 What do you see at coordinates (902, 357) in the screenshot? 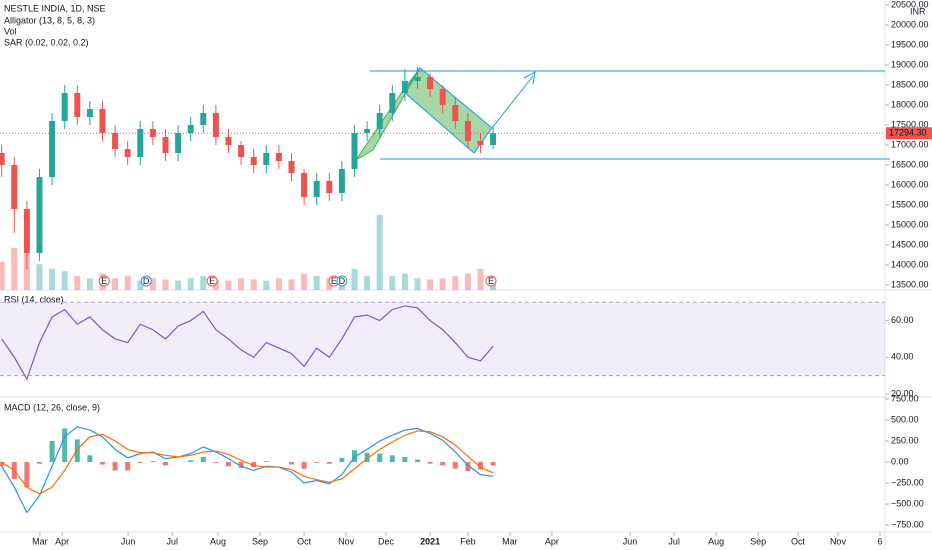
I see `y-tick-label: 40.00` at bounding box center [902, 357].